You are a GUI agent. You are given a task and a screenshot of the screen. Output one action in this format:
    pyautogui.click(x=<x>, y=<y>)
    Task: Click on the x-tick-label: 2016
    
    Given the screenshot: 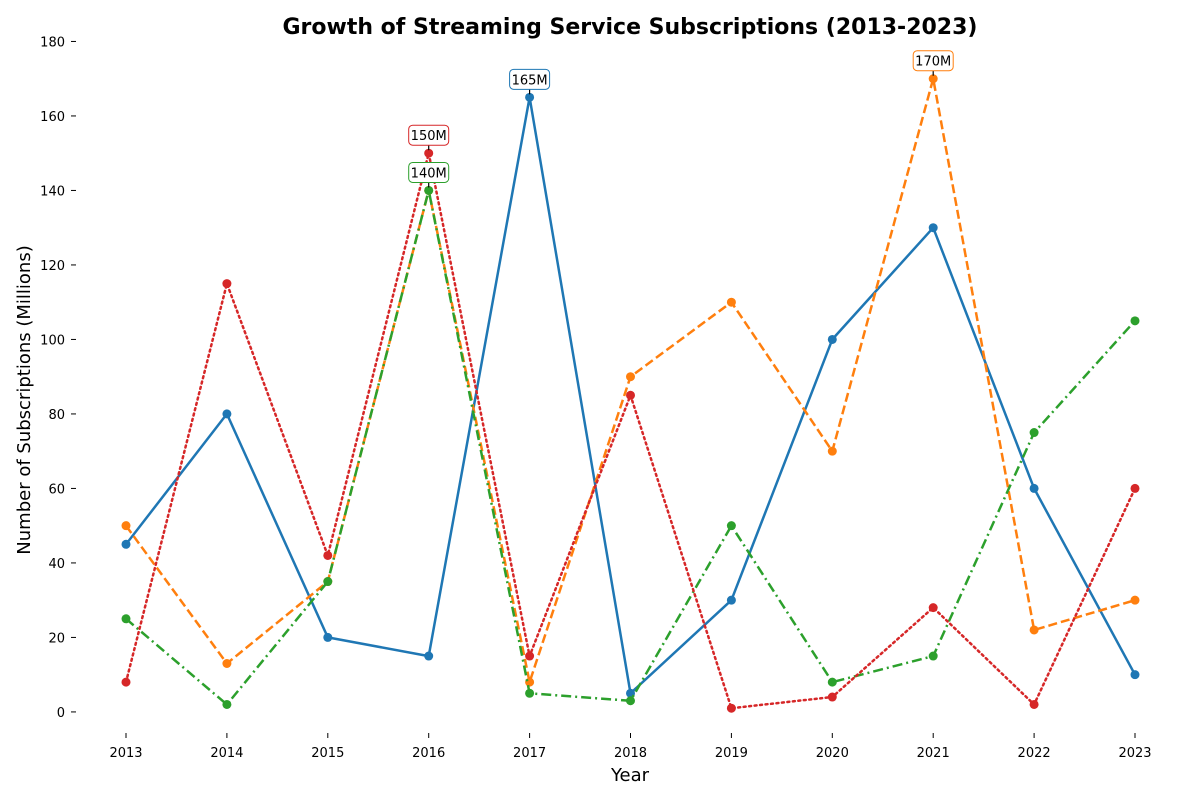 What is the action you would take?
    pyautogui.click(x=428, y=753)
    